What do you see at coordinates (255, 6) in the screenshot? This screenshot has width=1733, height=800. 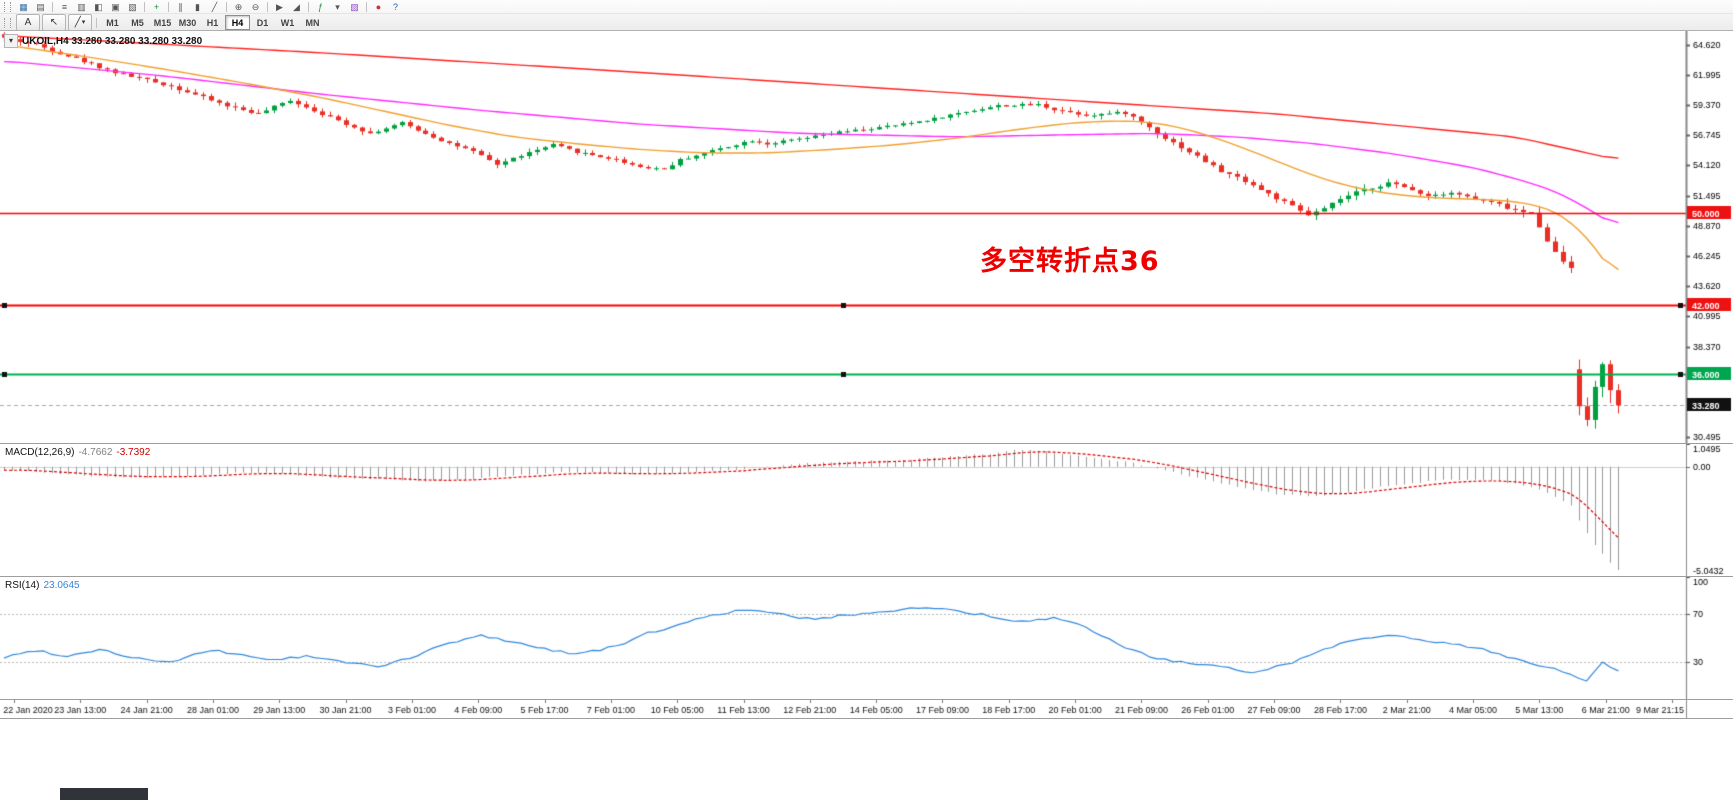 I see `zoom-out-icon: ⊖` at bounding box center [255, 6].